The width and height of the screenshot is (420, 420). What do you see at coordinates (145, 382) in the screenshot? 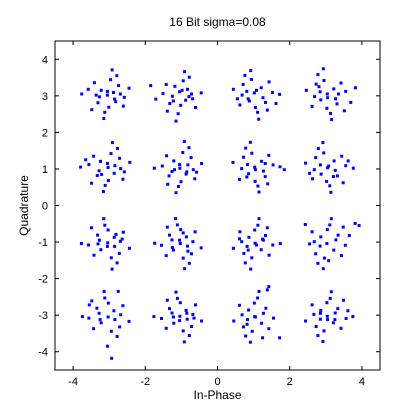
I see `x-tick-label: -2` at bounding box center [145, 382].